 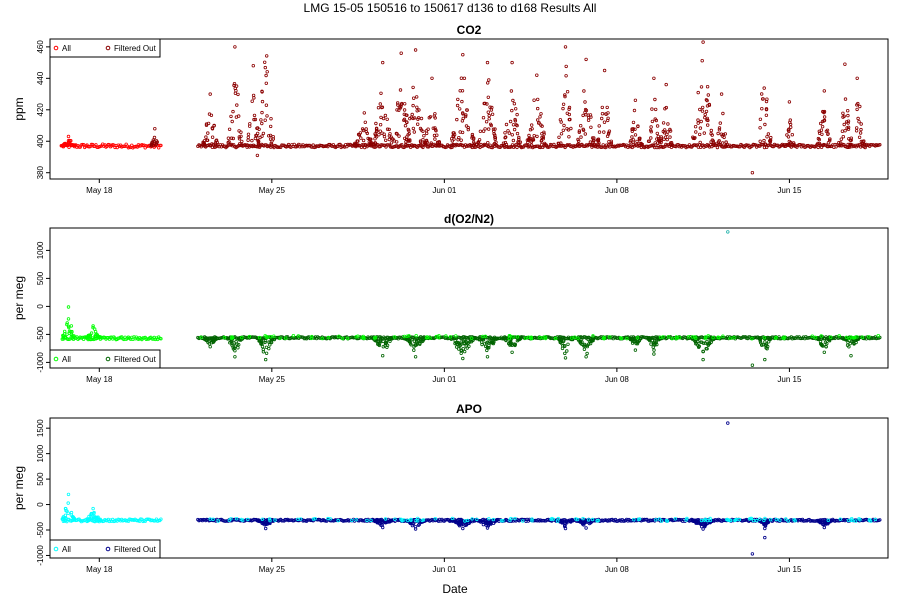 What do you see at coordinates (108, 549) in the screenshot?
I see `legend-marker` at bounding box center [108, 549].